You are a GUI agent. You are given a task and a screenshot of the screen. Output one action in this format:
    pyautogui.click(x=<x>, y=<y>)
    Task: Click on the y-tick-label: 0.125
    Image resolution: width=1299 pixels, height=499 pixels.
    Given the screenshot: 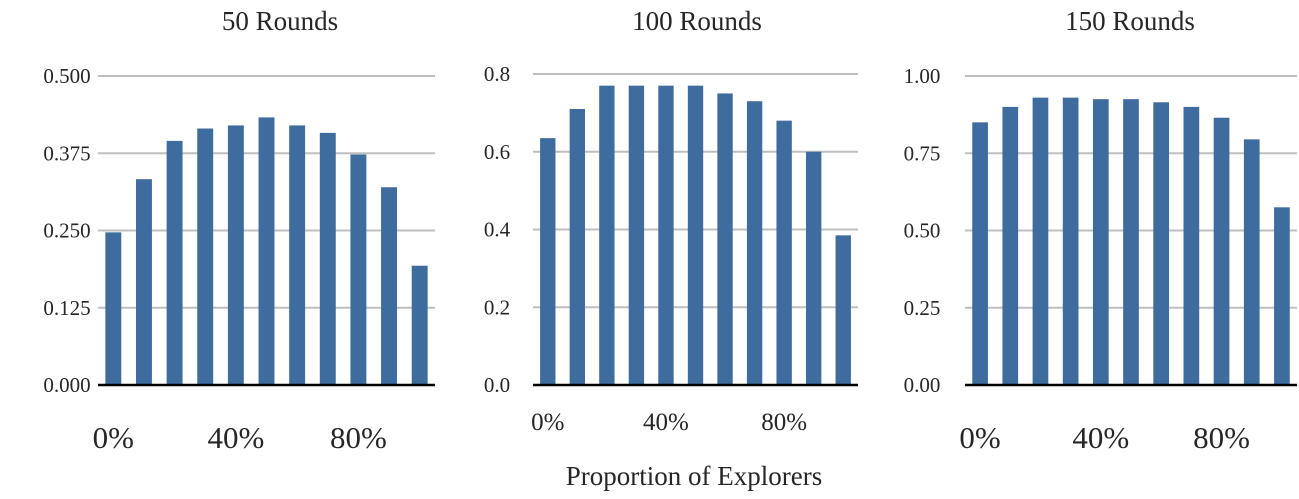 What is the action you would take?
    pyautogui.click(x=66, y=308)
    